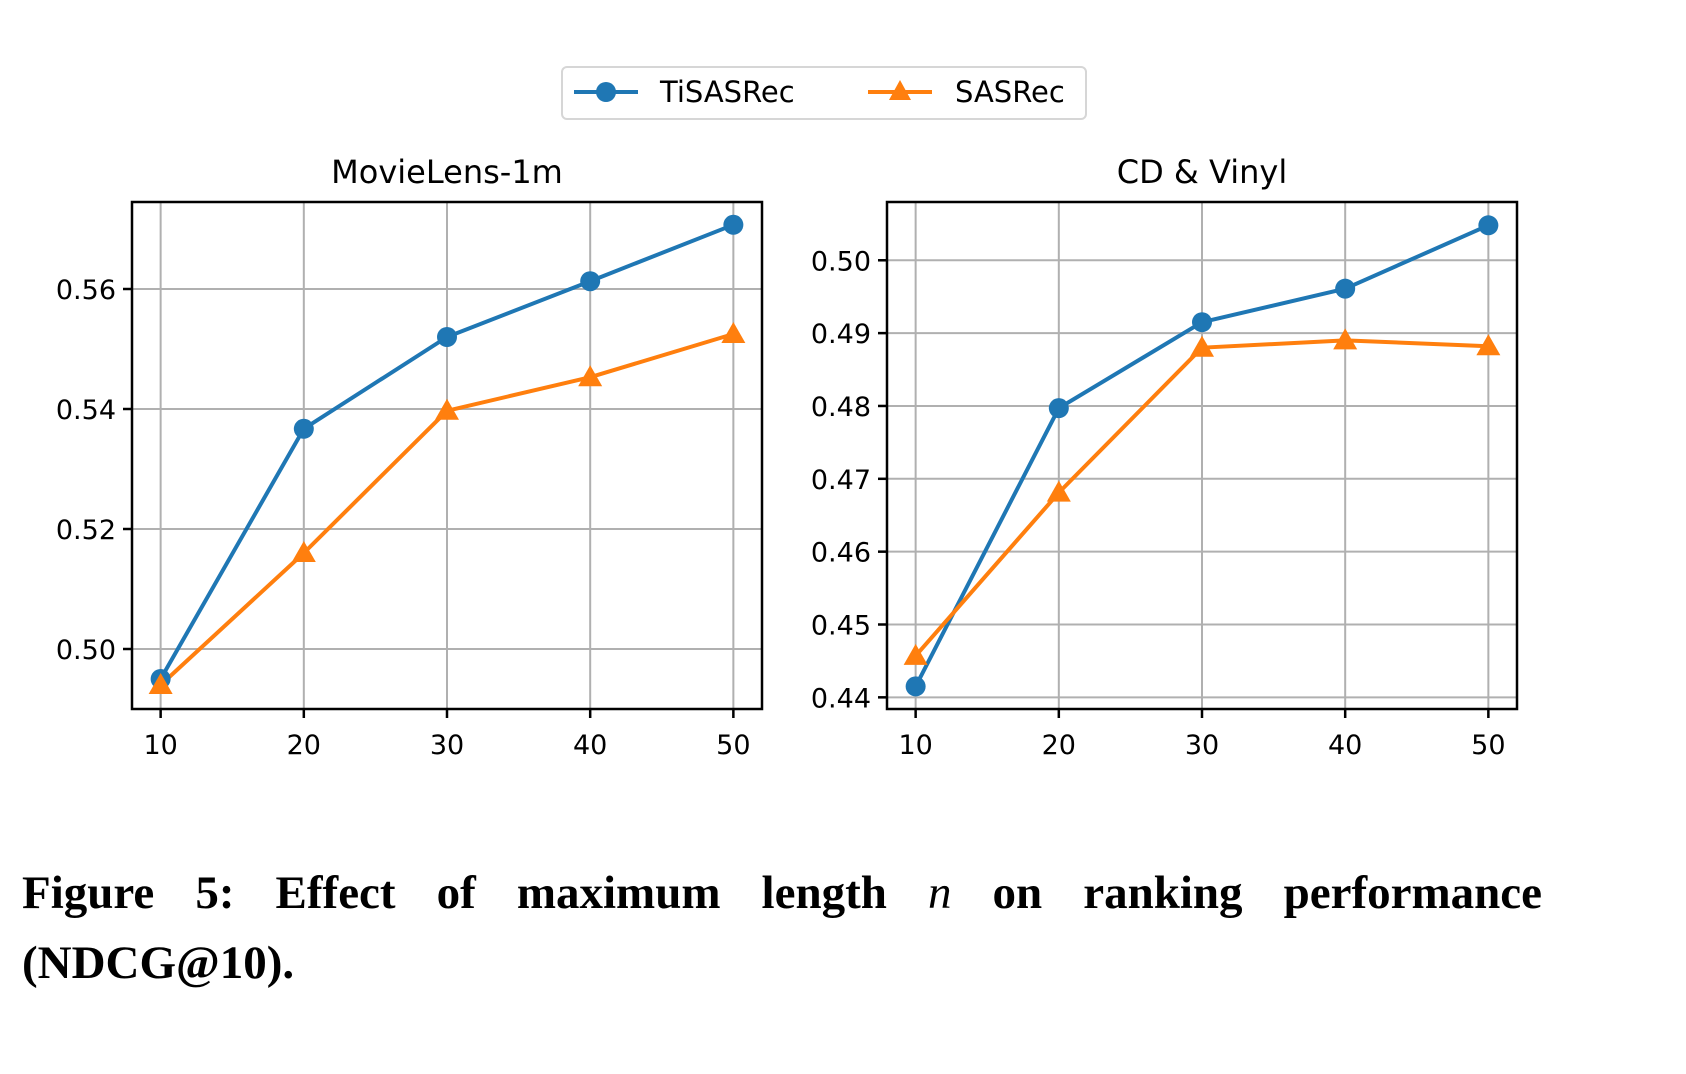  I want to click on triangle-marker-icon, so click(900, 90).